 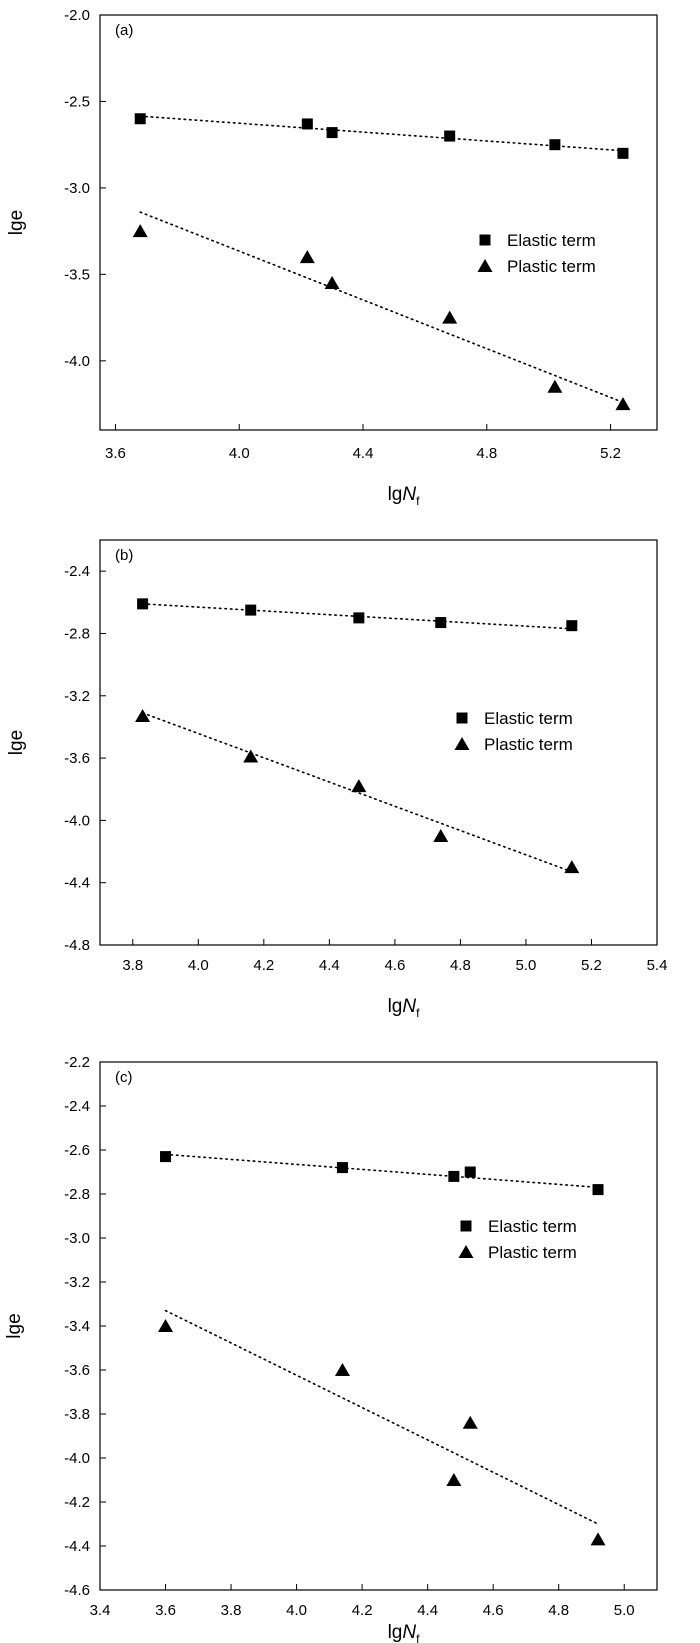 I want to click on y-tick-label: -2.2, so click(x=77, y=1062).